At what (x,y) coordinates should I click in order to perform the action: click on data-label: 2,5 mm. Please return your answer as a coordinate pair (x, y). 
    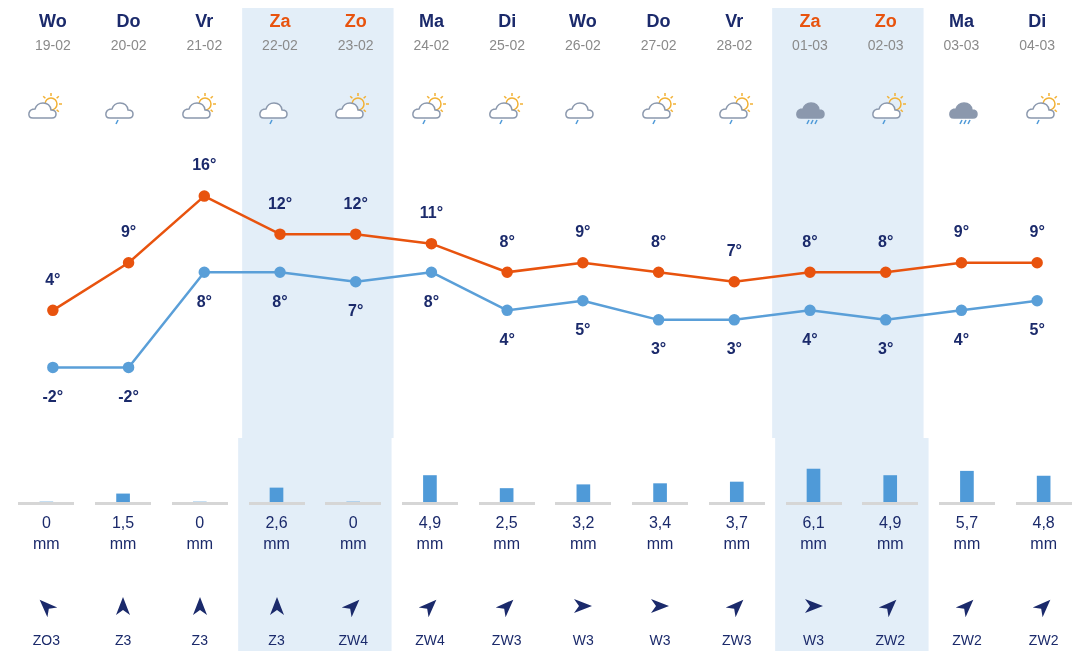
    Looking at the image, I should click on (506, 533).